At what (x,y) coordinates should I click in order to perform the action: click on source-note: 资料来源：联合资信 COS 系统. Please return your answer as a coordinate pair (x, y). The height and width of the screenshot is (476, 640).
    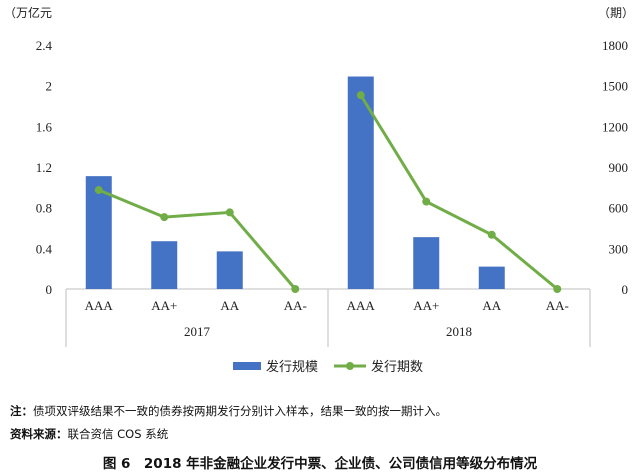
    Looking at the image, I should click on (89, 434).